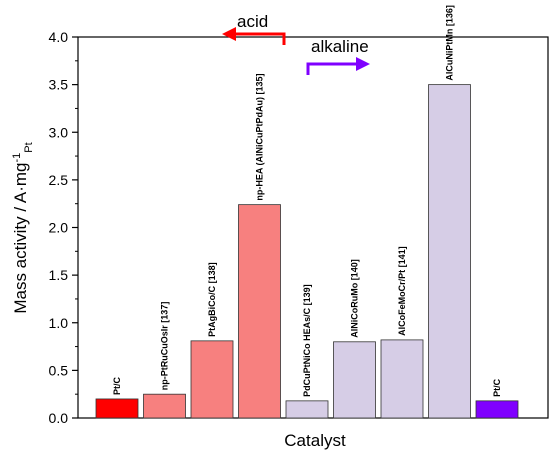 This screenshot has height=458, width=550. I want to click on y-tick-label: 3.5, so click(59, 85).